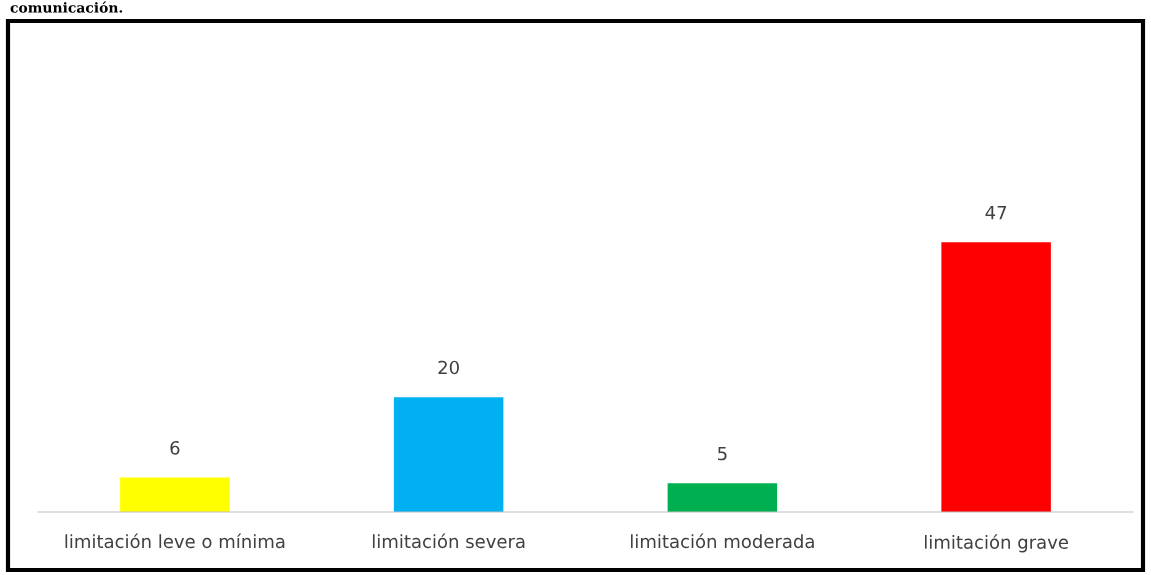 The width and height of the screenshot is (1151, 575). What do you see at coordinates (175, 447) in the screenshot?
I see `data-label: 6` at bounding box center [175, 447].